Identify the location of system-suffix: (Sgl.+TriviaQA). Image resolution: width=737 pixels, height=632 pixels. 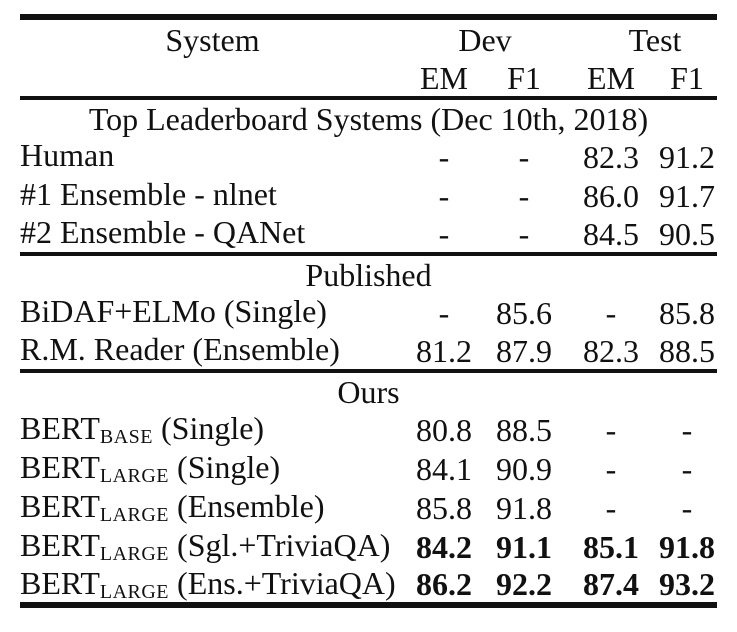
(280, 545).